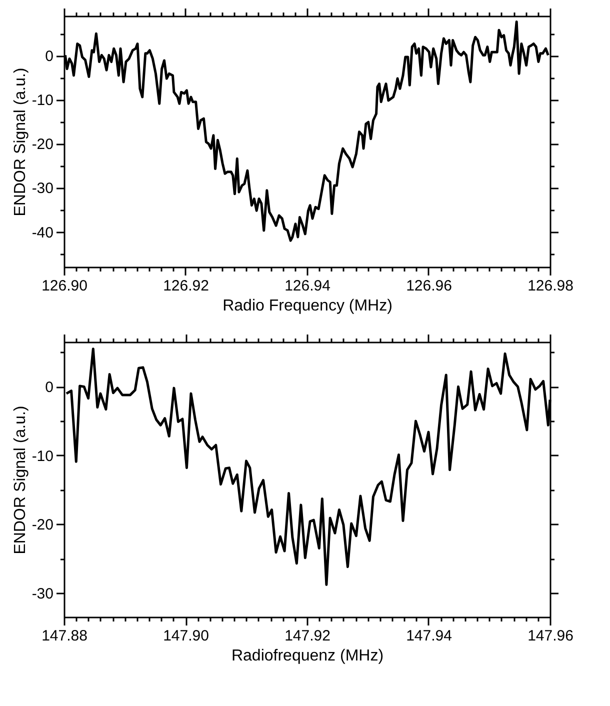 The image size is (610, 706). What do you see at coordinates (307, 286) in the screenshot?
I see `x-tick-label: 126.94` at bounding box center [307, 286].